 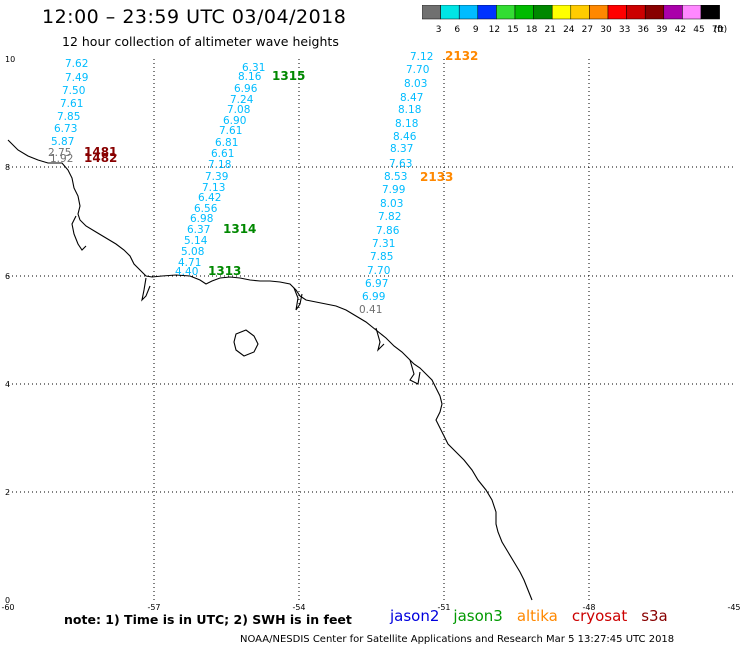 I want to click on map-title: 12:00 – 23:59 UTC 03/04/2018, so click(x=194, y=17).